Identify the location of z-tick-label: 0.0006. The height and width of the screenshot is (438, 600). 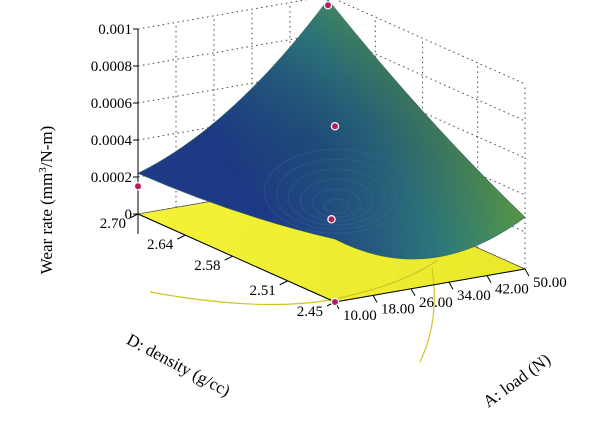
(112, 104).